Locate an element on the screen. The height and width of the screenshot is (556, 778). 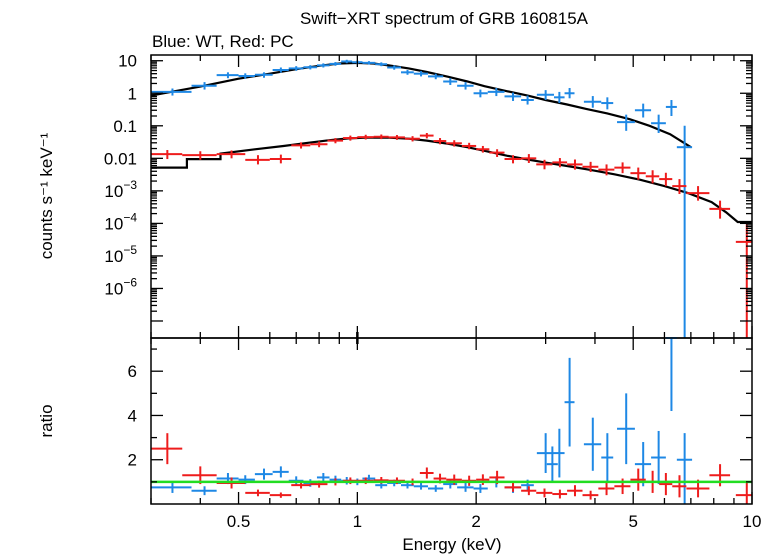
ratio-tick-label: 6 is located at coordinates (132, 371).